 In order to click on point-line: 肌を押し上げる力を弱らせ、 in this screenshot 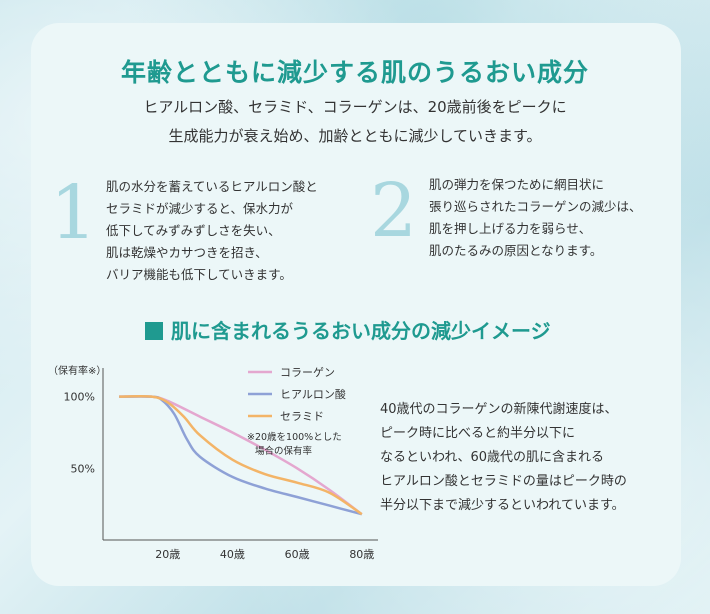, I will do `click(510, 228)`.